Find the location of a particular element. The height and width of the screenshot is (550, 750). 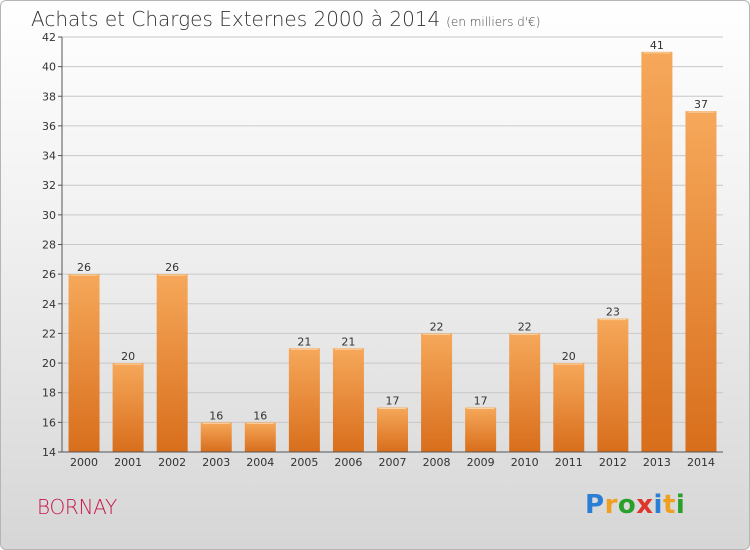

y-tick-label: 14 is located at coordinates (49, 452).